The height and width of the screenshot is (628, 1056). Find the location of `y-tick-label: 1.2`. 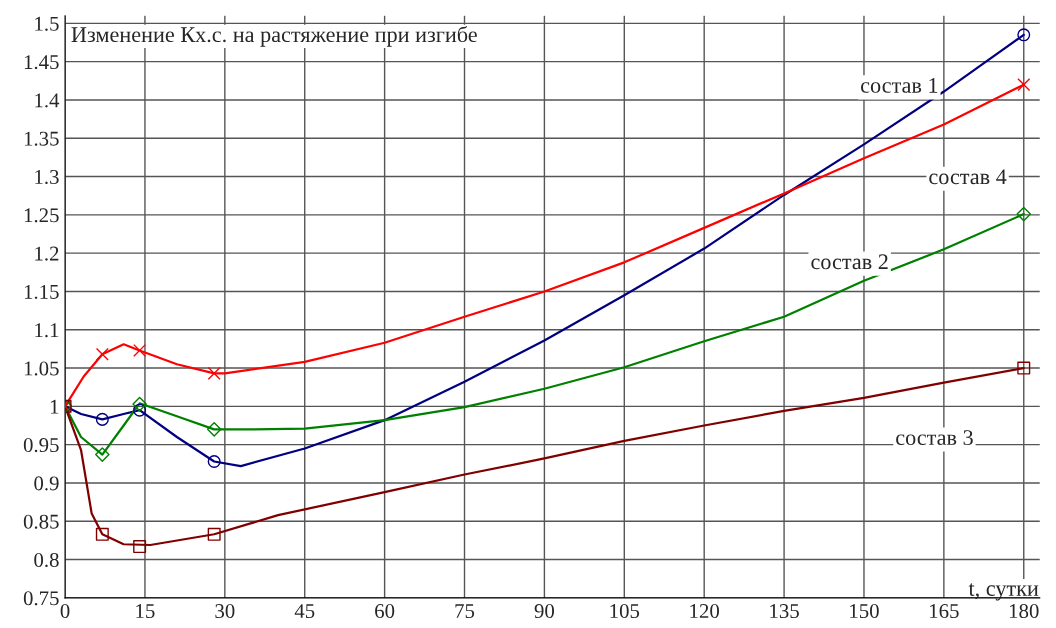

y-tick-label: 1.2 is located at coordinates (47, 253).